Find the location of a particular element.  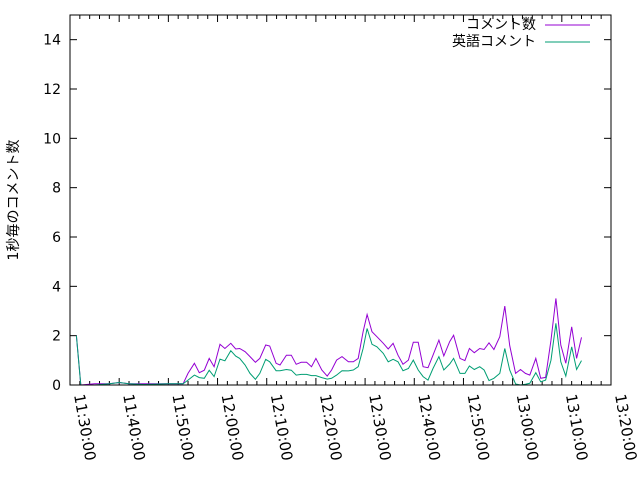

y-tick-label: 8 is located at coordinates (56, 189).